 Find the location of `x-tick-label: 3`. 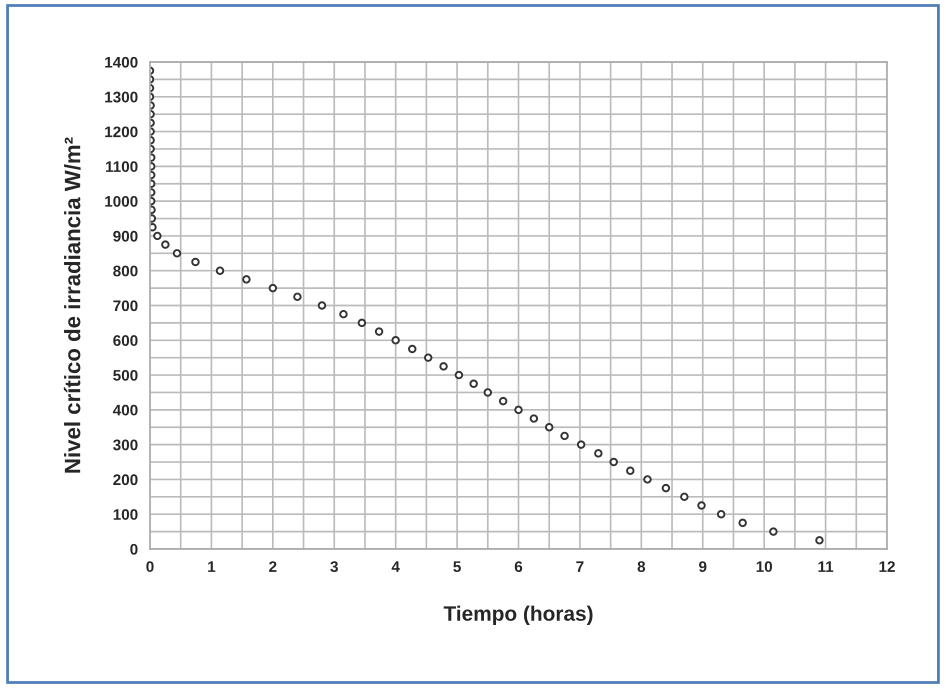

x-tick-label: 3 is located at coordinates (334, 566).